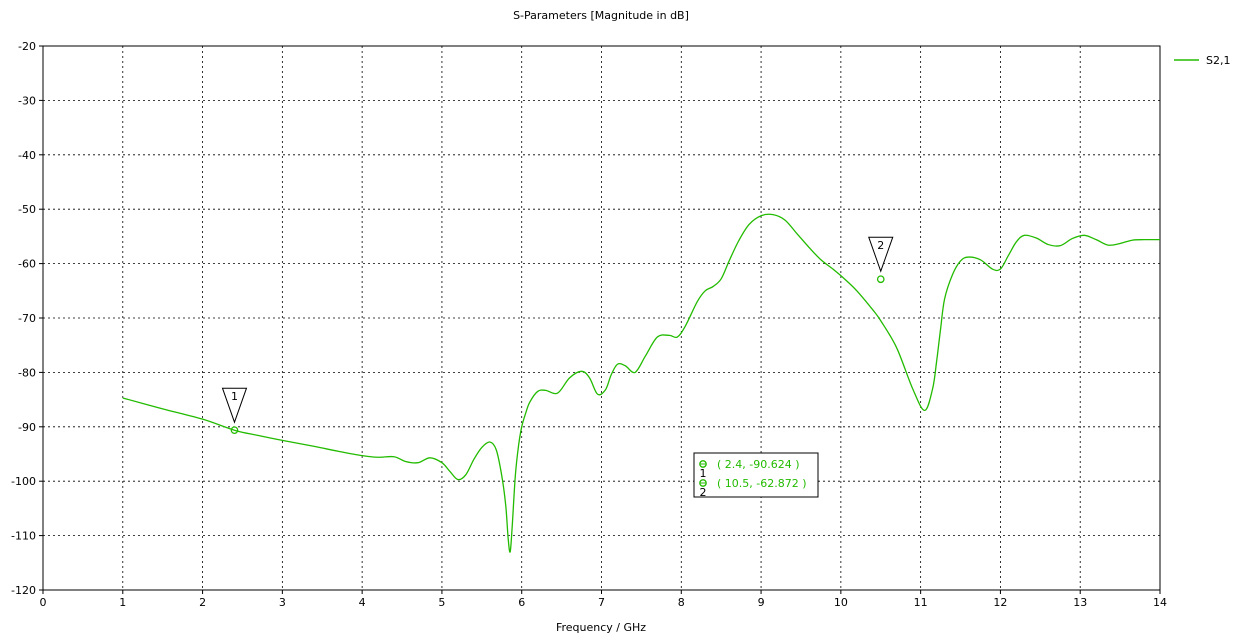 The height and width of the screenshot is (639, 1239). I want to click on marker-1: 1, so click(234, 411).